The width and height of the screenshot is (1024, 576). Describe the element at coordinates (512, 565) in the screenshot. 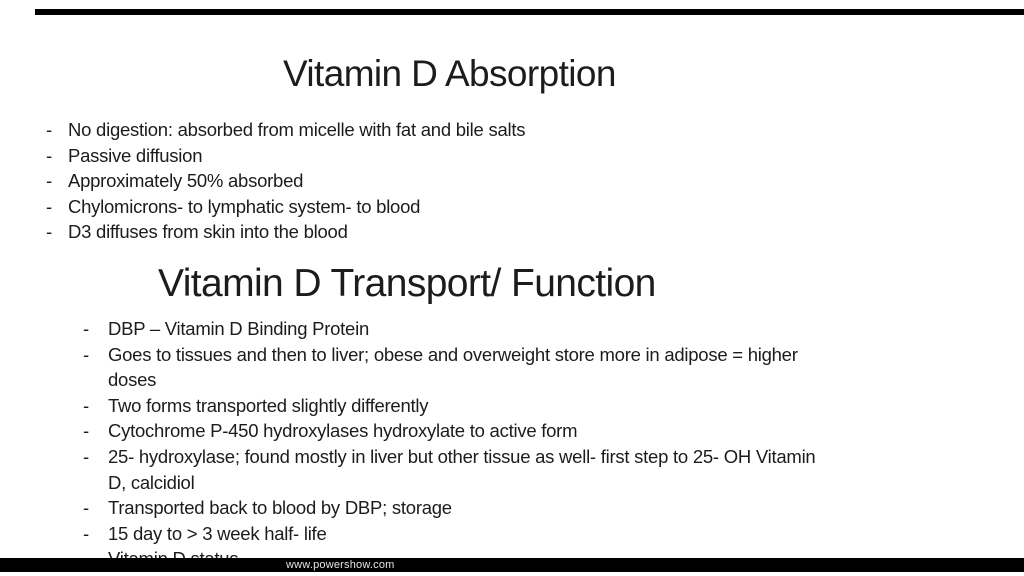

I see `bottom-watermark-bar: www.powershow.com` at that location.